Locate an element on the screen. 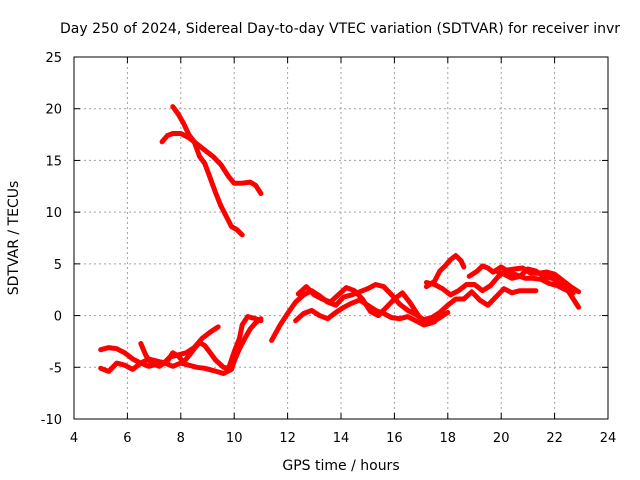  y-tick-label: 5 is located at coordinates (58, 265).